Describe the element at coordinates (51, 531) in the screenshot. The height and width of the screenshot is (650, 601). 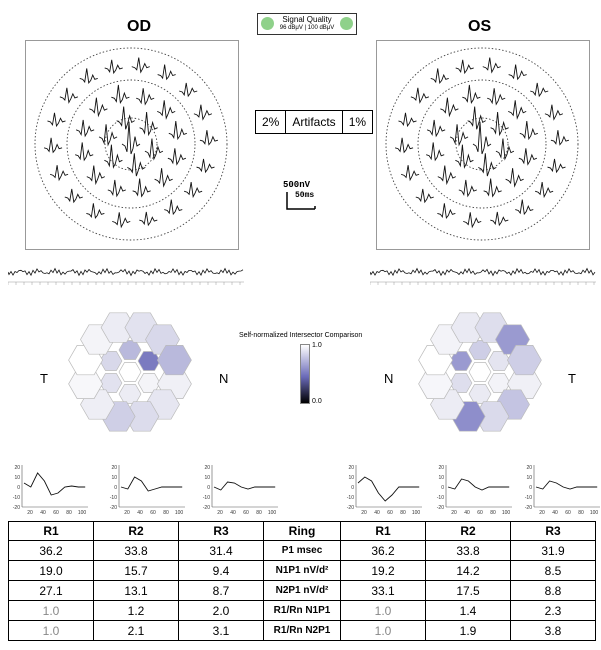
I see `header-od-r1: R1` at that location.